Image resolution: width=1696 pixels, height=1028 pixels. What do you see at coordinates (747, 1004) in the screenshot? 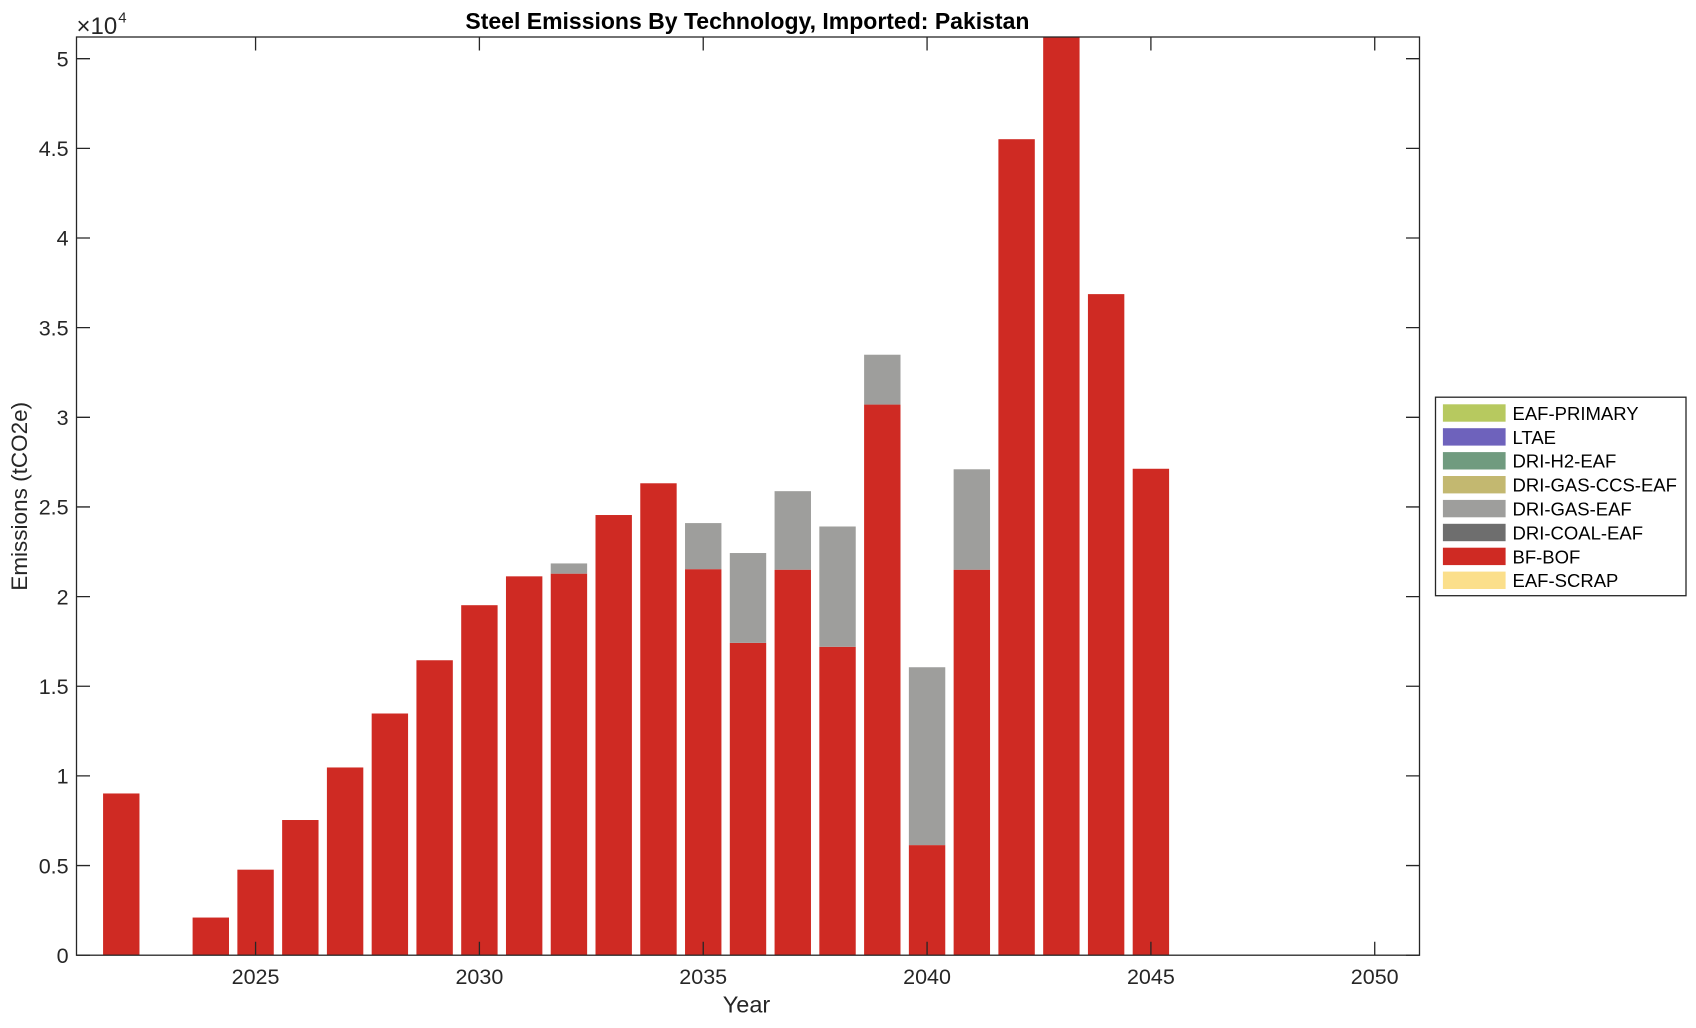
I see `svg-text: Year` at bounding box center [747, 1004].